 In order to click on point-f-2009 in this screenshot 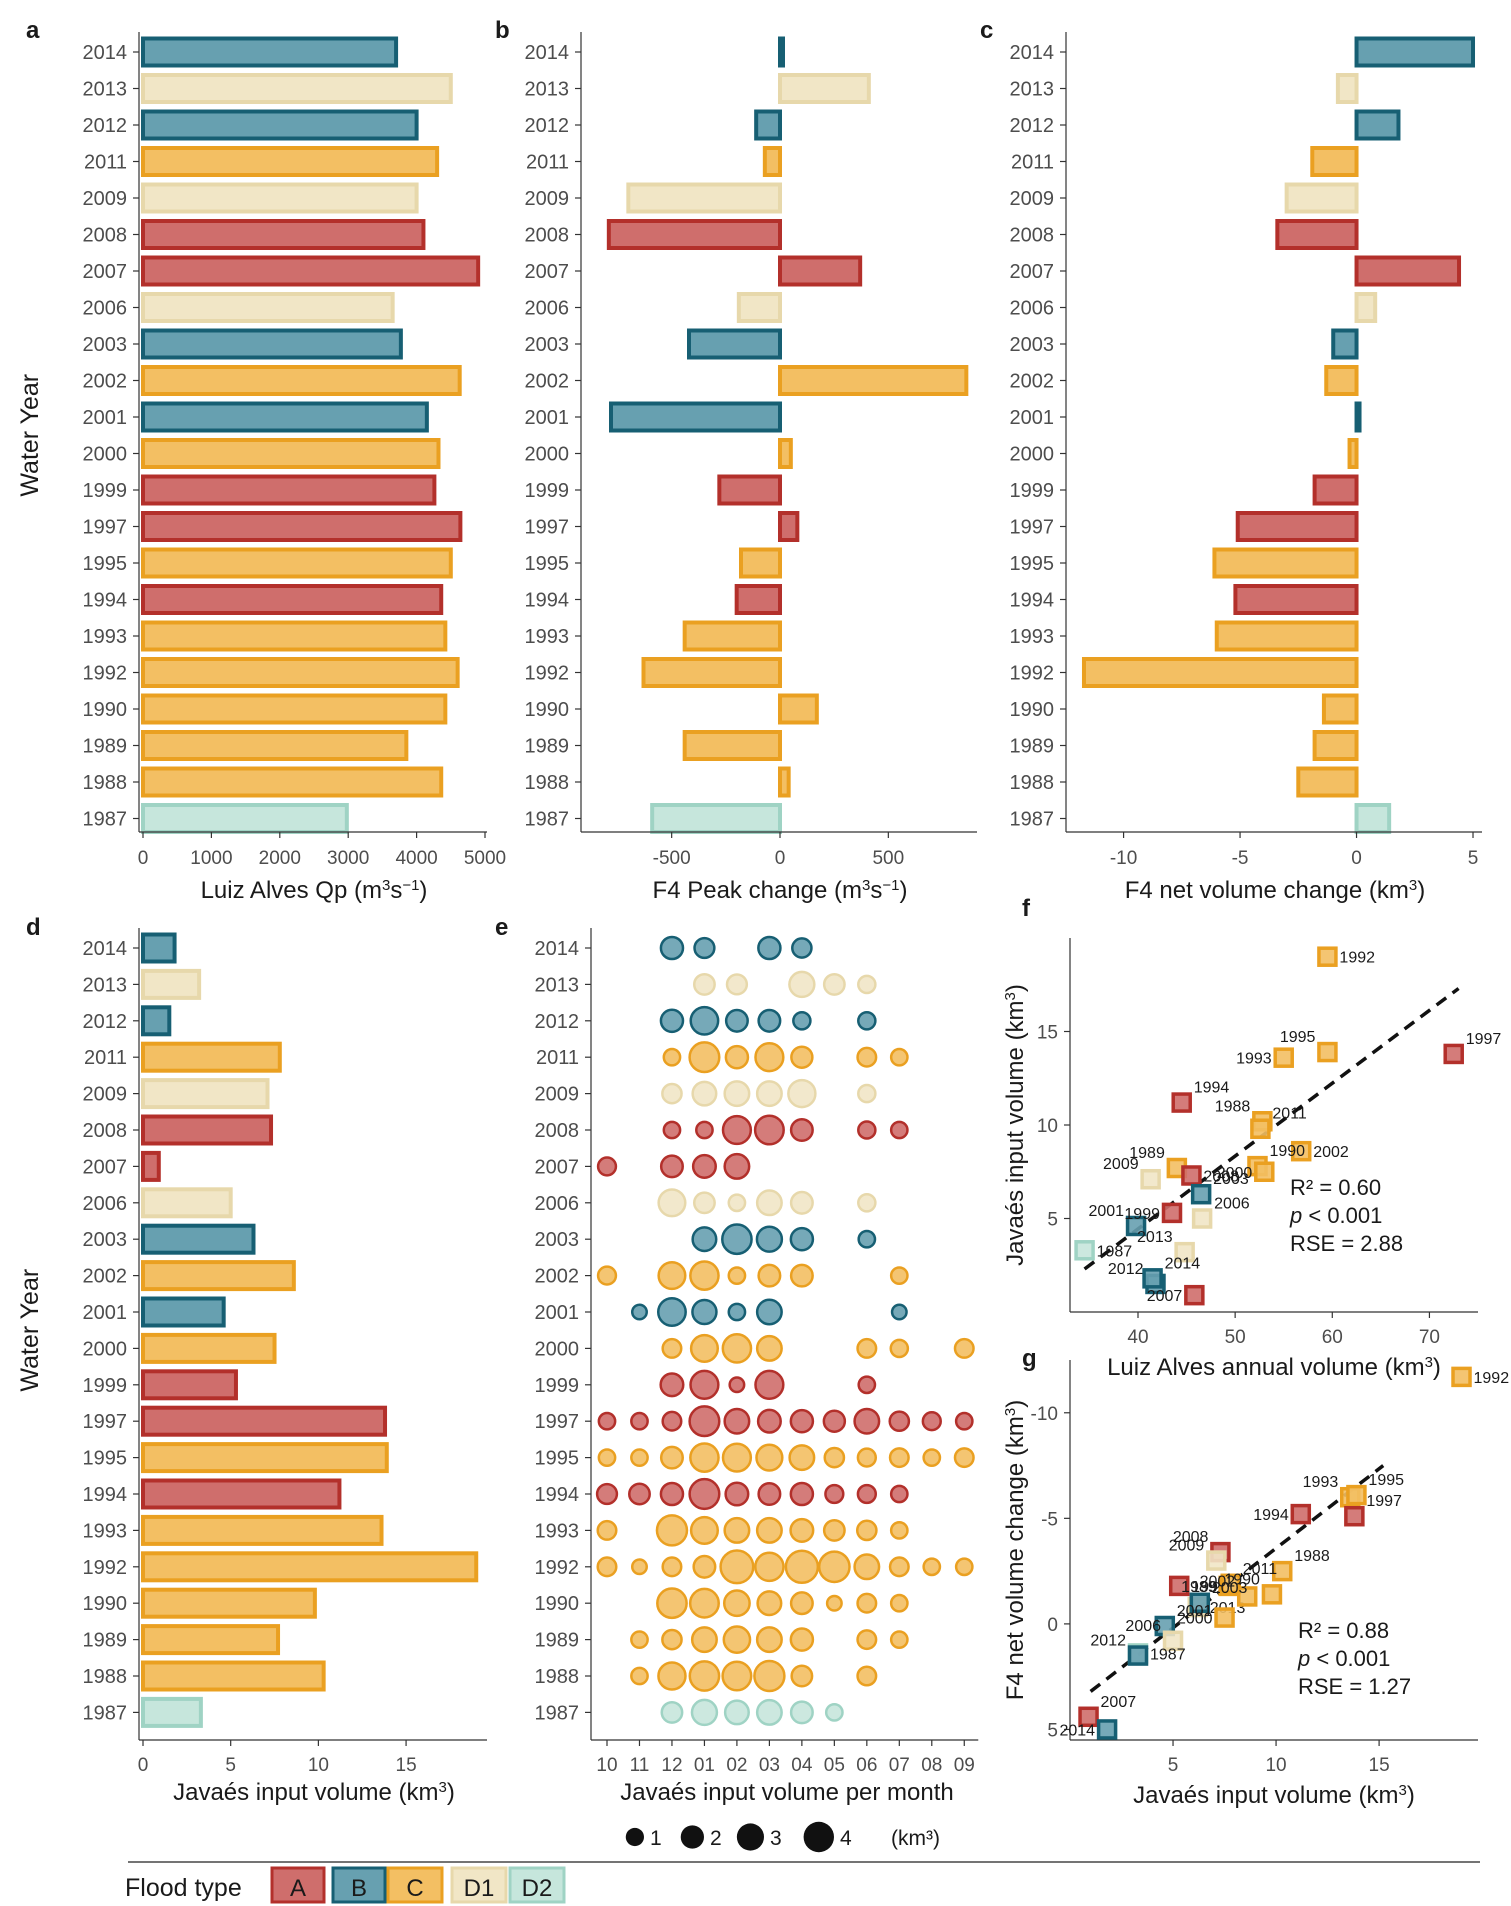, I will do `click(1150, 1179)`.